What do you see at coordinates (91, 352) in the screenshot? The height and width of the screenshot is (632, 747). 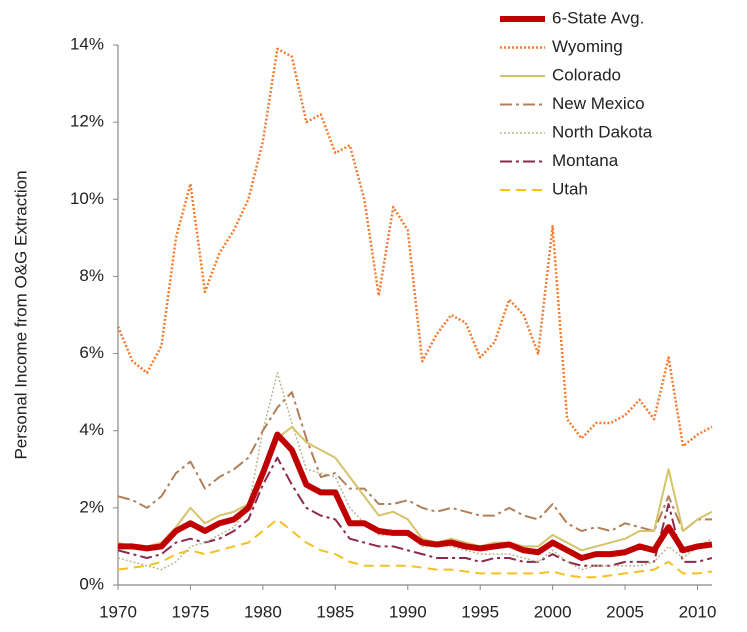 I see `y-tick-label: 6%` at bounding box center [91, 352].